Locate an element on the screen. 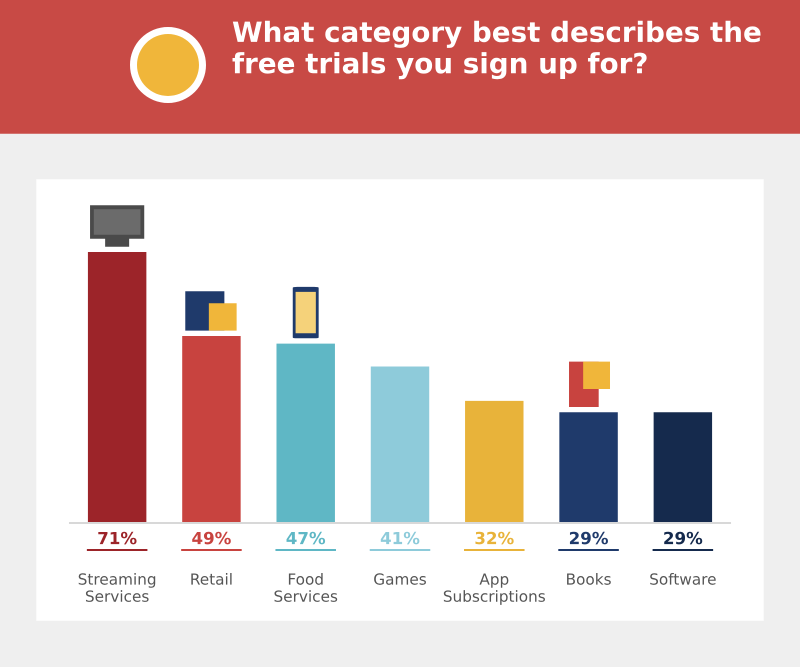  x-tick-label: Software is located at coordinates (683, 579).